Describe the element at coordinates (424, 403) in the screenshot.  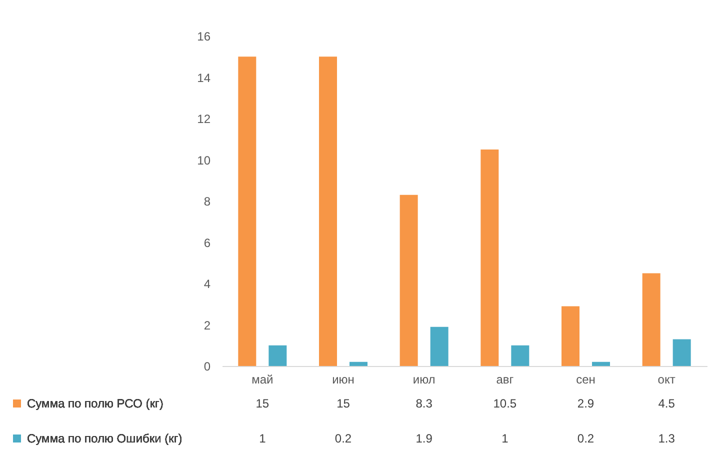
I see `data-label: 8.3` at that location.